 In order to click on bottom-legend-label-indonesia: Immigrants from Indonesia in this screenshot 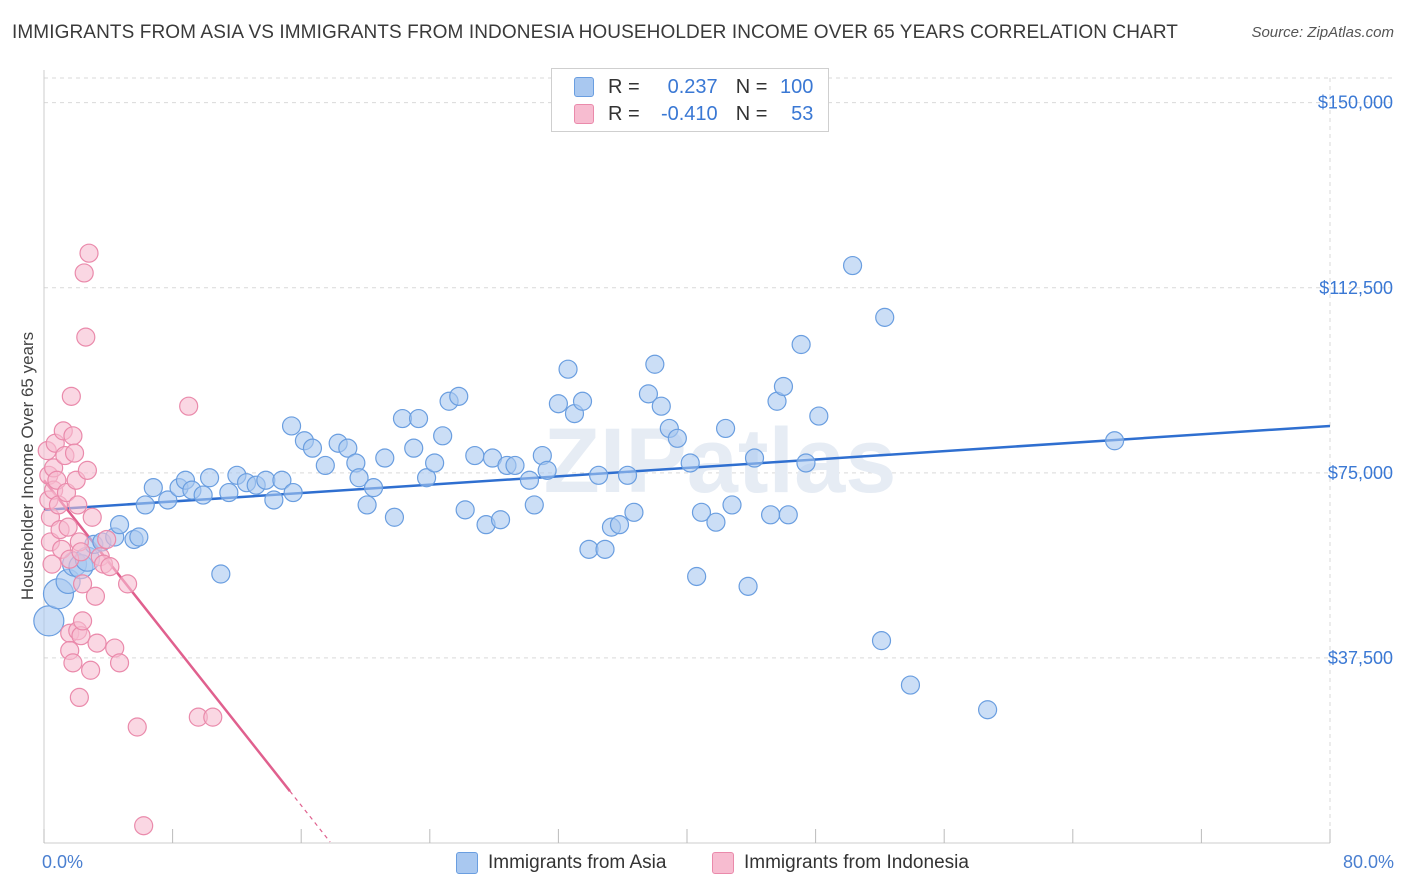, I will do `click(856, 862)`.